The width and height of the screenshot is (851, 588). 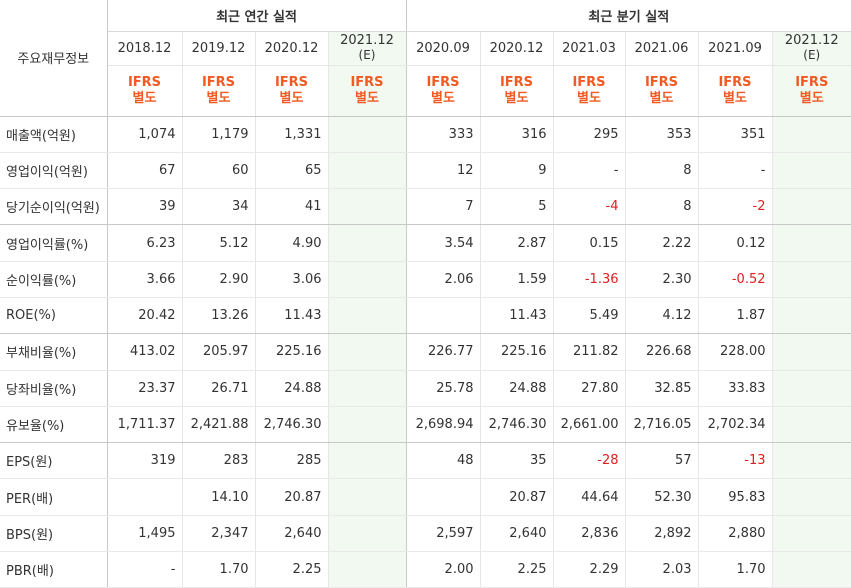 I want to click on table-cell: 2,347, so click(x=218, y=534).